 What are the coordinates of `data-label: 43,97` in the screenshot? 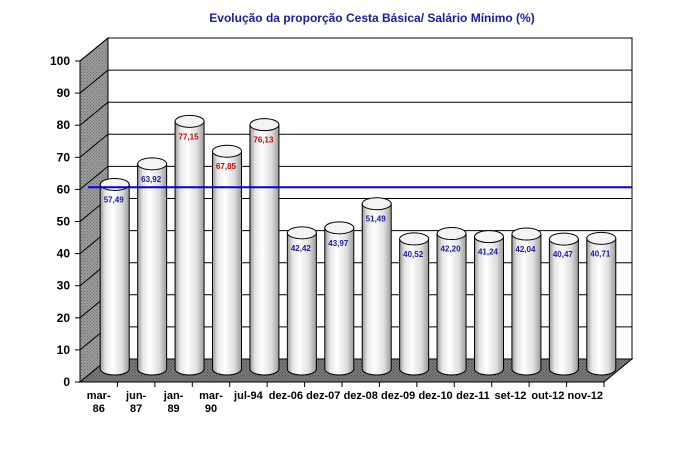 It's located at (338, 243).